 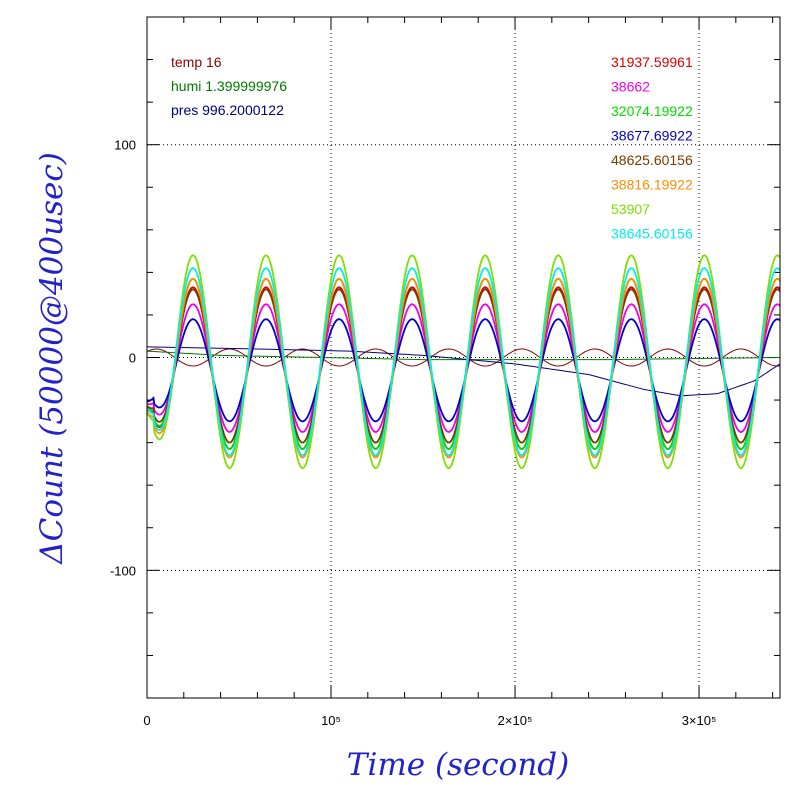 I want to click on legend-entry-humi: humi 1.399999976, so click(x=229, y=86).